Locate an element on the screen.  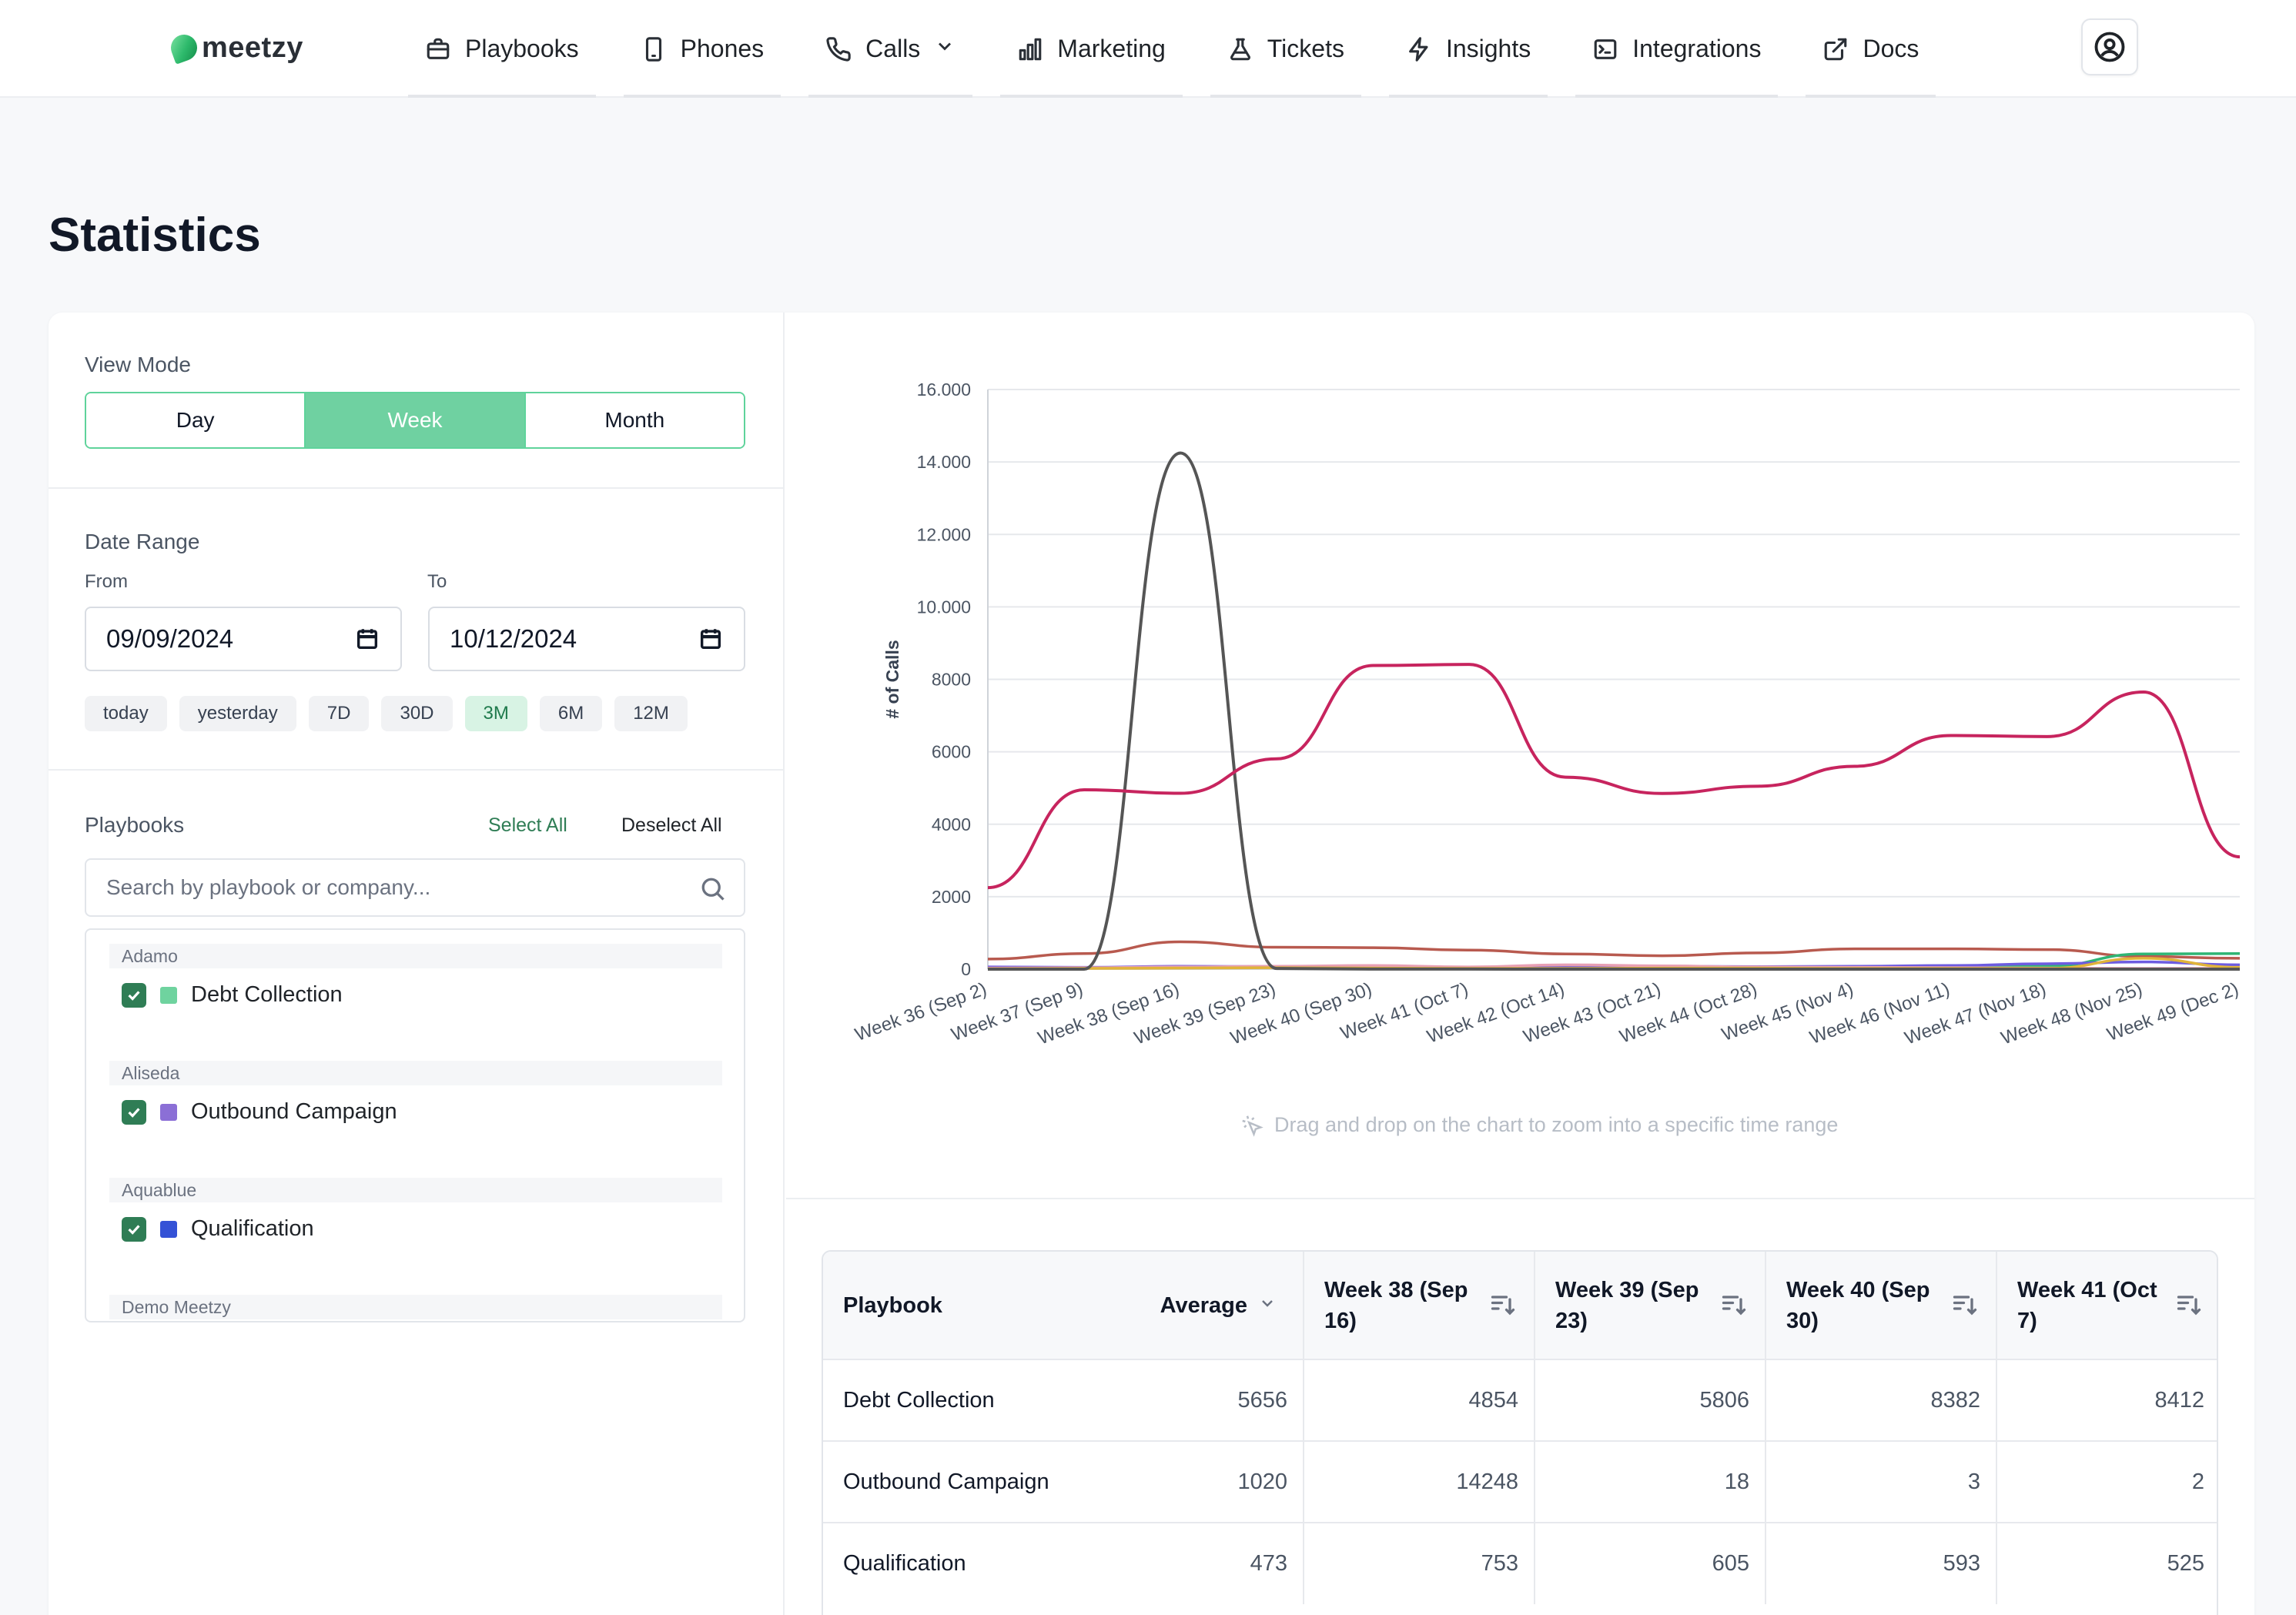
playbook-item-debt-collection: Debt Collection is located at coordinates (233, 995).